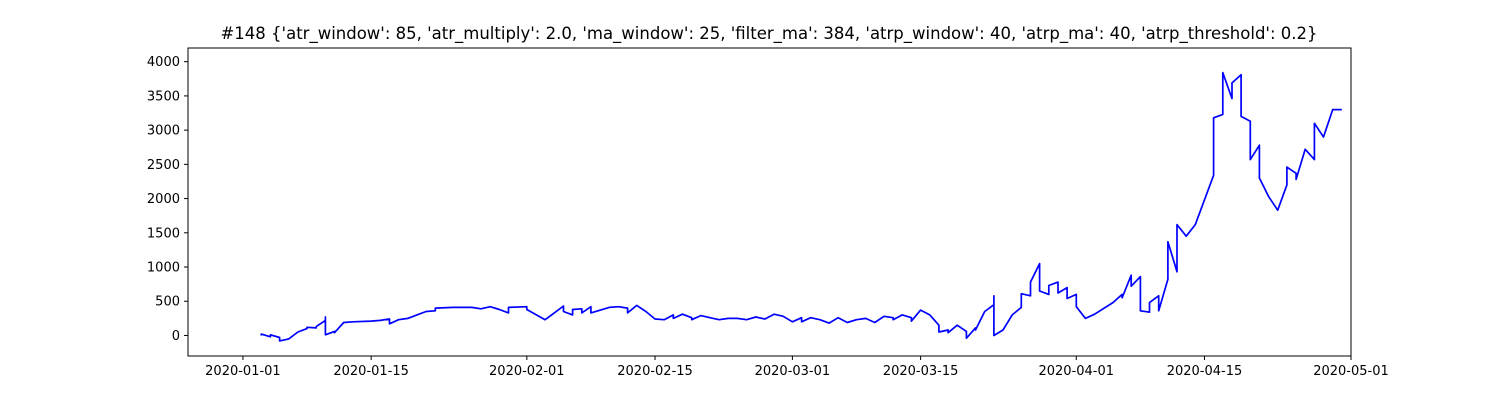  Describe the element at coordinates (163, 199) in the screenshot. I see `y-tick-label: 2000` at that location.